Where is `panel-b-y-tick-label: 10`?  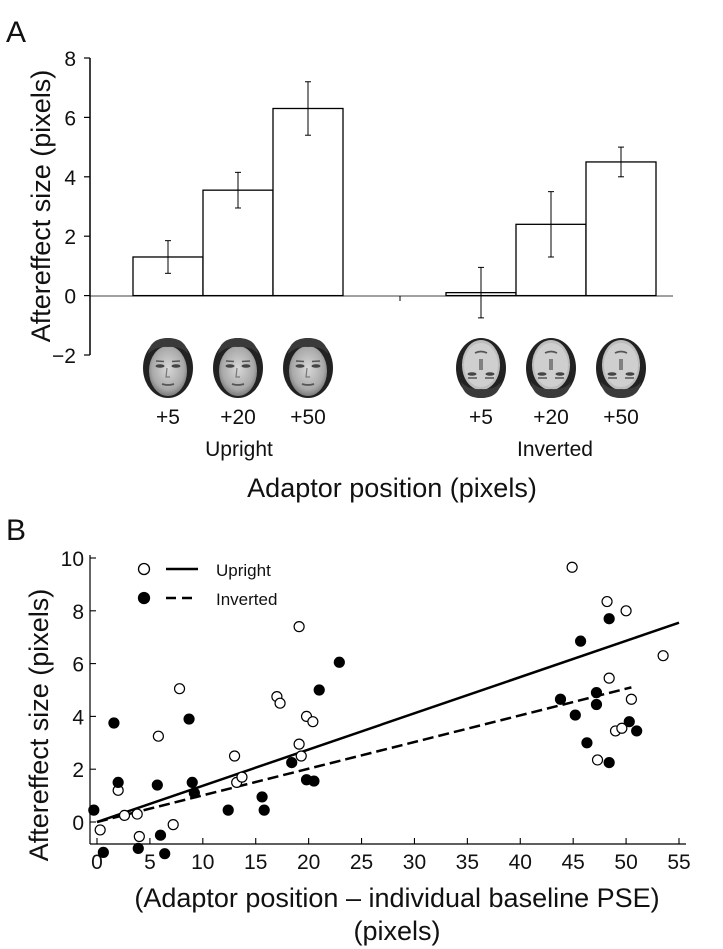
panel-b-y-tick-label: 10 is located at coordinates (72, 559).